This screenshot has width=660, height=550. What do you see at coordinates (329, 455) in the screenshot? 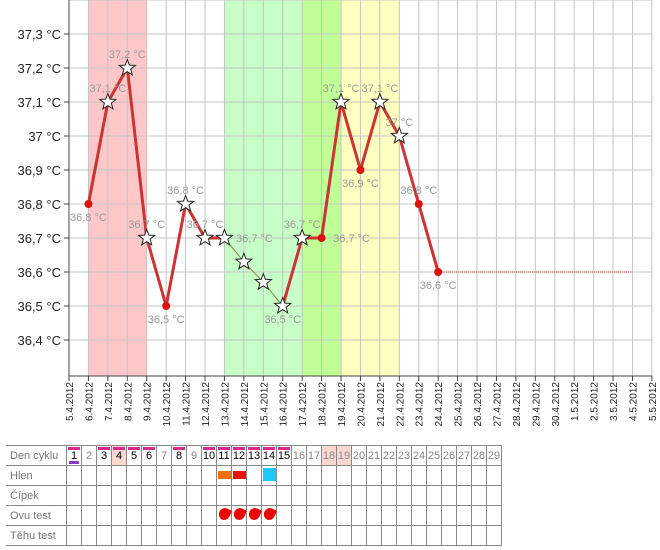
I see `cycle-day: 18` at bounding box center [329, 455].